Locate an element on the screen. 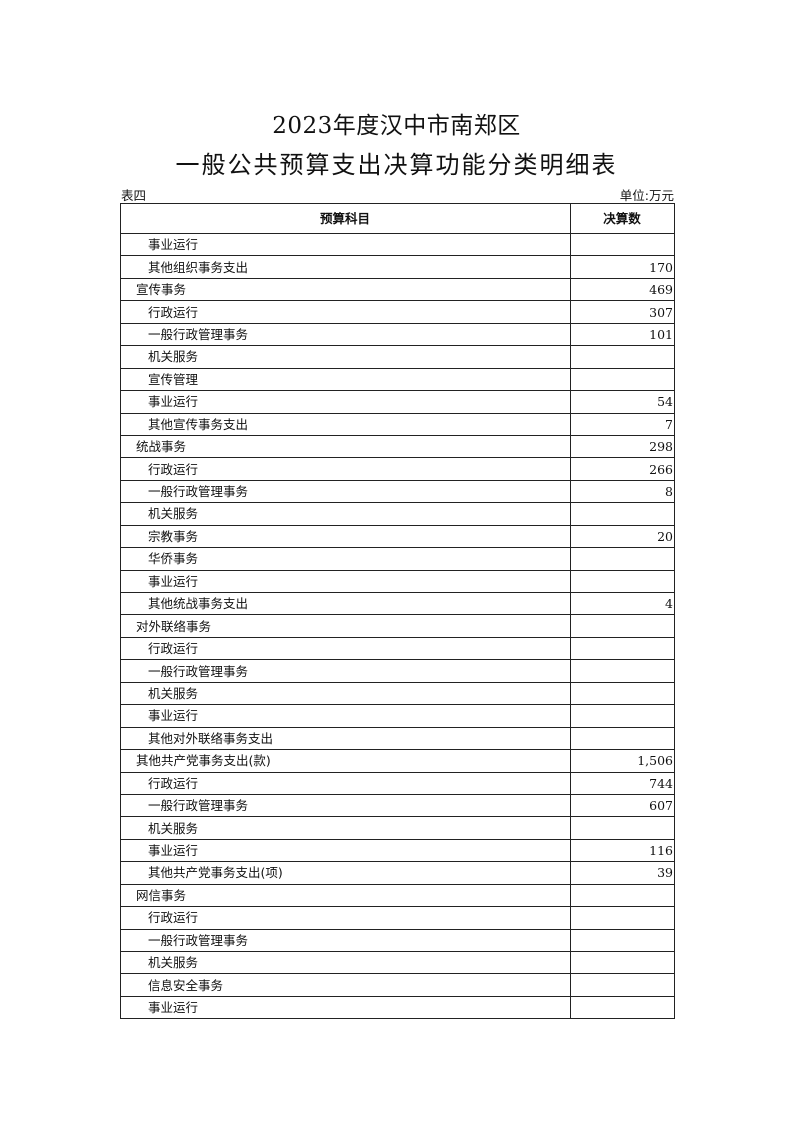 The image size is (793, 1122). row-item-name: 其他组织事务支出 is located at coordinates (345, 267).